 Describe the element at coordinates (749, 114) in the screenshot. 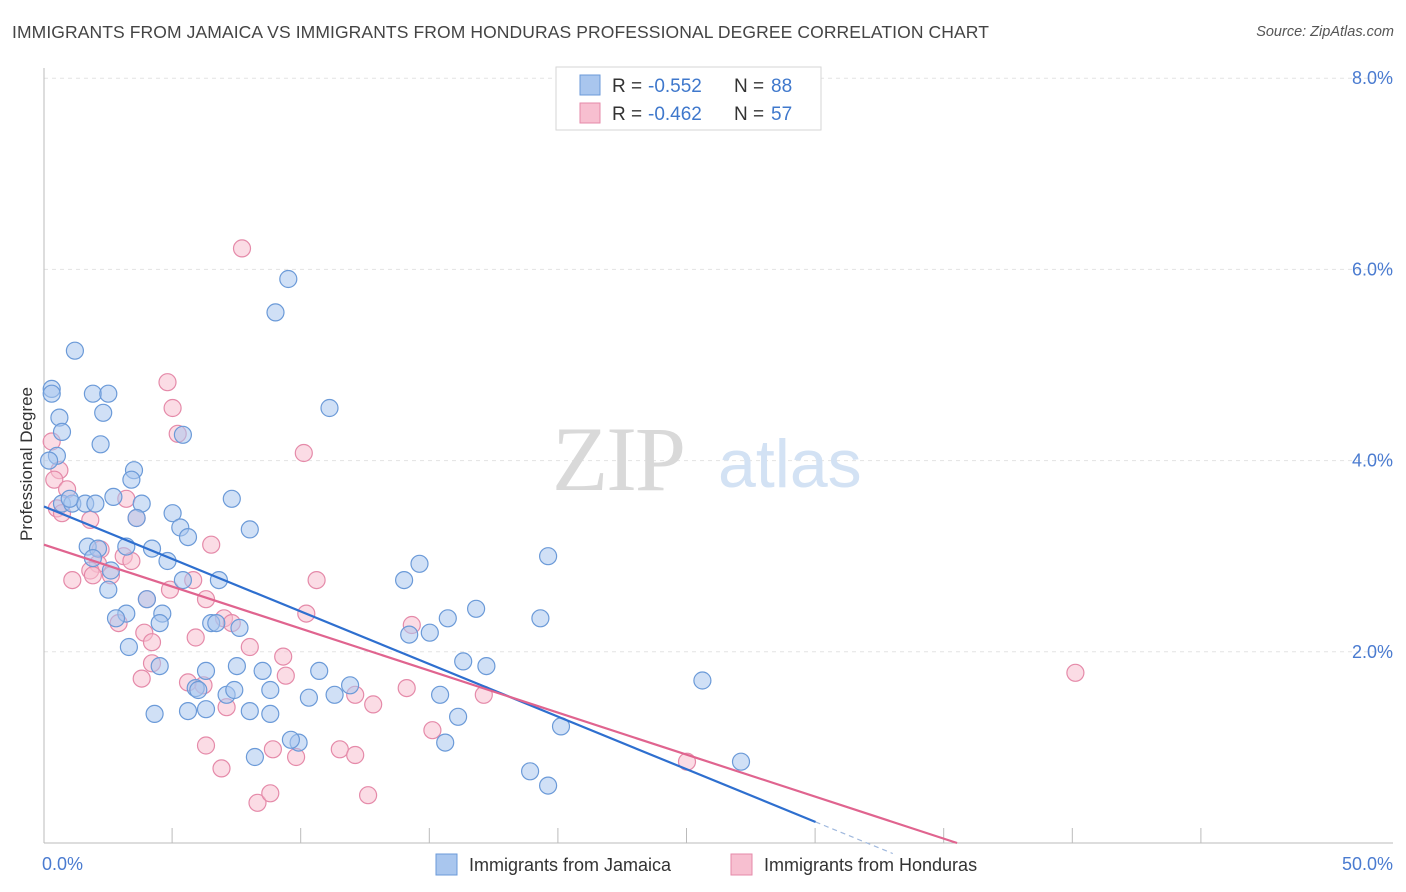

I see `legend-n-label-2: N =` at that location.